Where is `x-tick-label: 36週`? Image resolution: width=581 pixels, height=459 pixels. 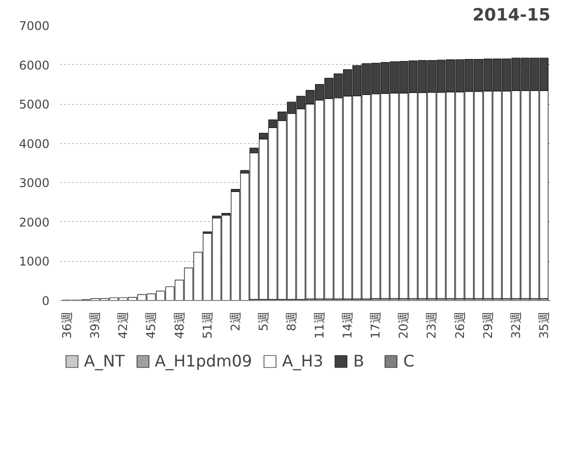
x-tick-label: 36週 is located at coordinates (67, 325).